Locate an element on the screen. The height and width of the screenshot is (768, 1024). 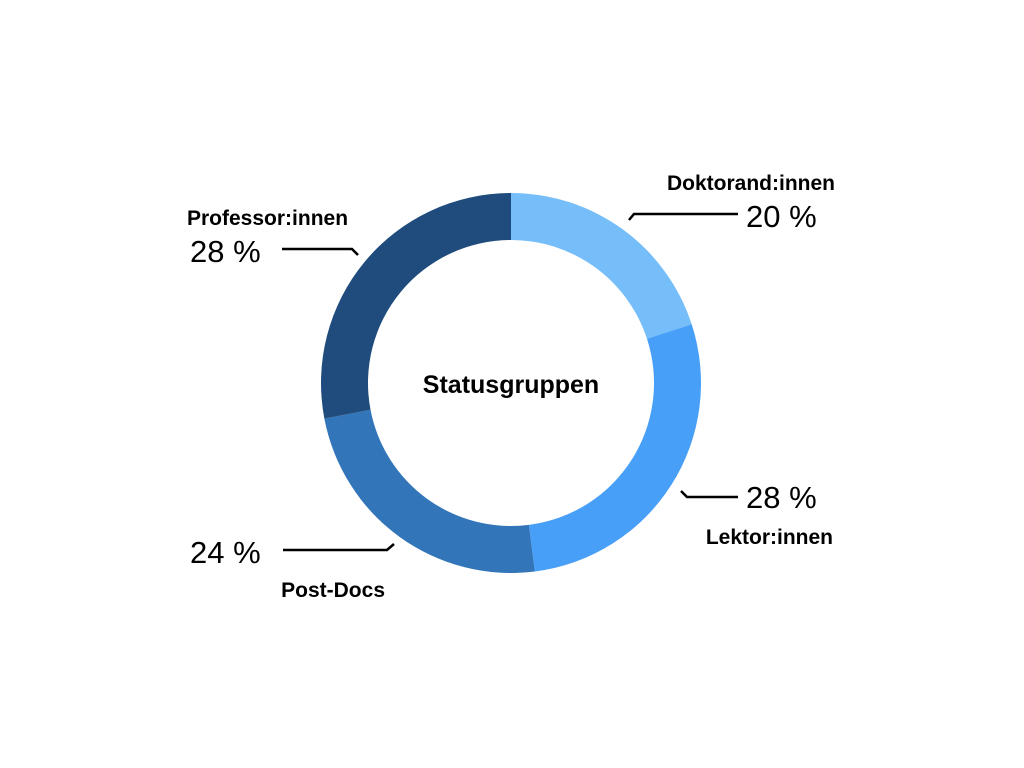
slice-doktorand-innen is located at coordinates (601, 266).